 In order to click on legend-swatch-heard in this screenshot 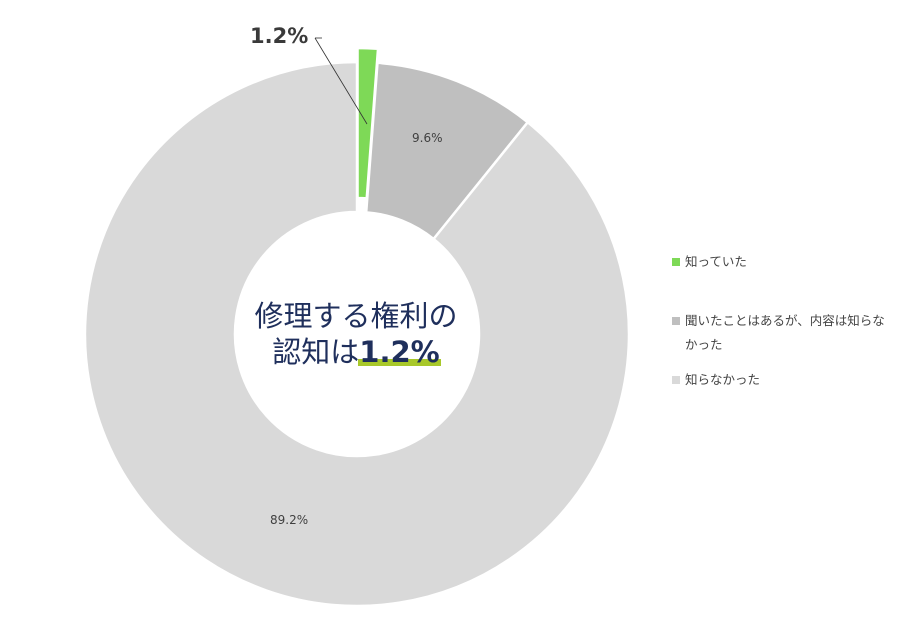, I will do `click(676, 321)`.